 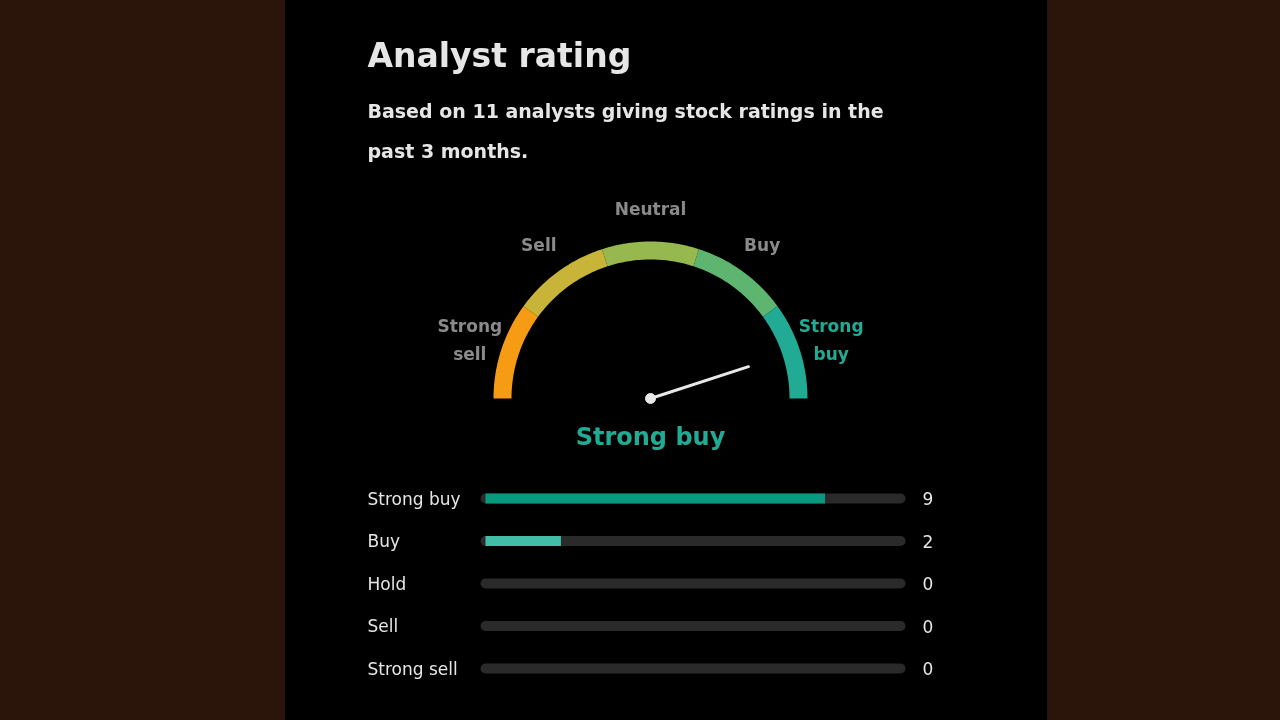 I want to click on y-tick-label: Hold, so click(x=387, y=583).